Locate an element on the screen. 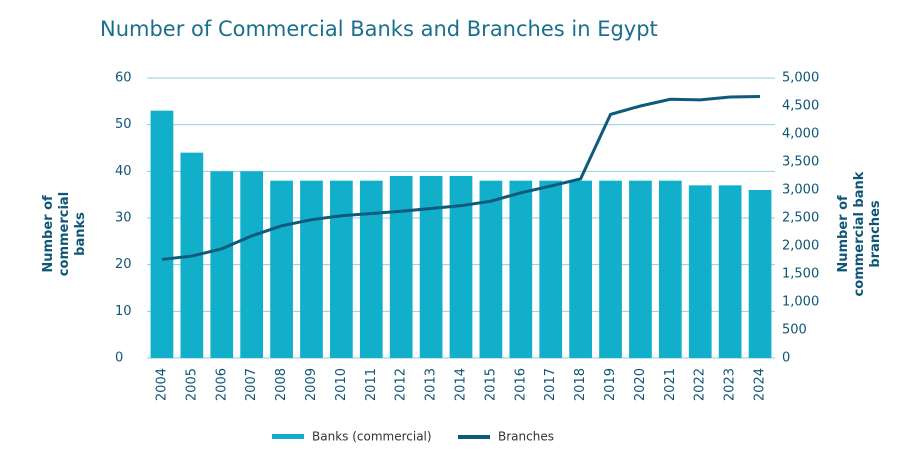  x-tick-label: 2010 is located at coordinates (341, 384).